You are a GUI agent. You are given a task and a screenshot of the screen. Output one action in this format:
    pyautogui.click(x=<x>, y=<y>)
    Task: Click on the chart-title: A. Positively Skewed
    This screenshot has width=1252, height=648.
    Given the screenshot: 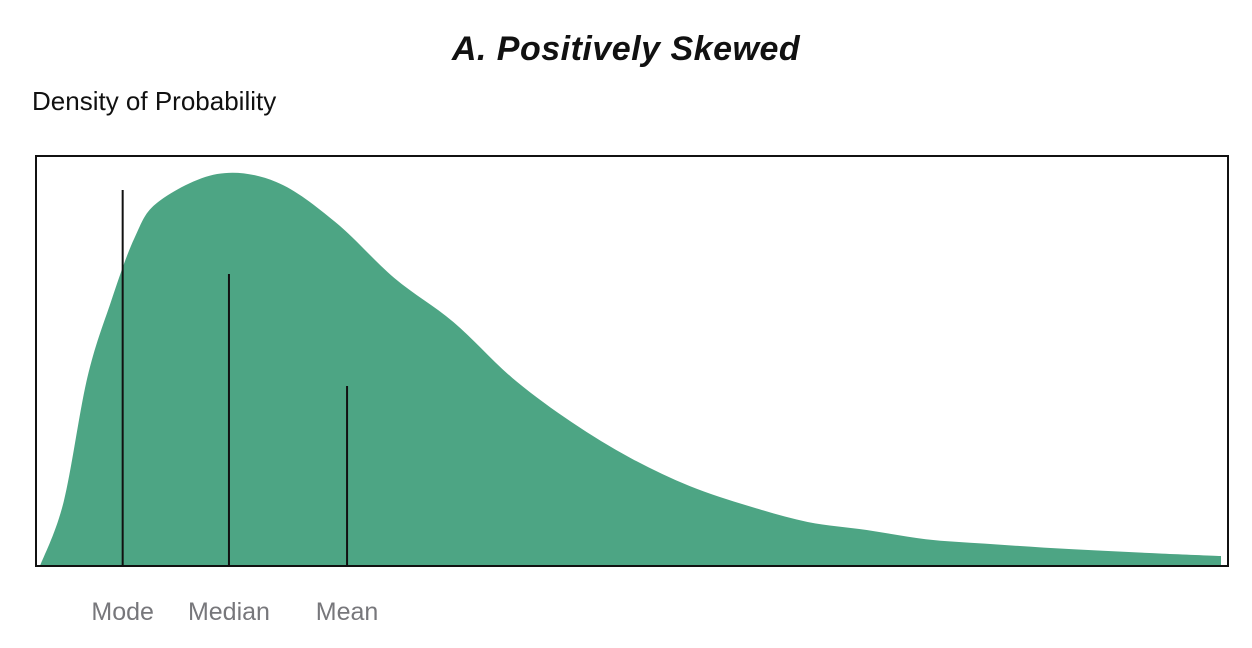 What is the action you would take?
    pyautogui.click(x=626, y=49)
    